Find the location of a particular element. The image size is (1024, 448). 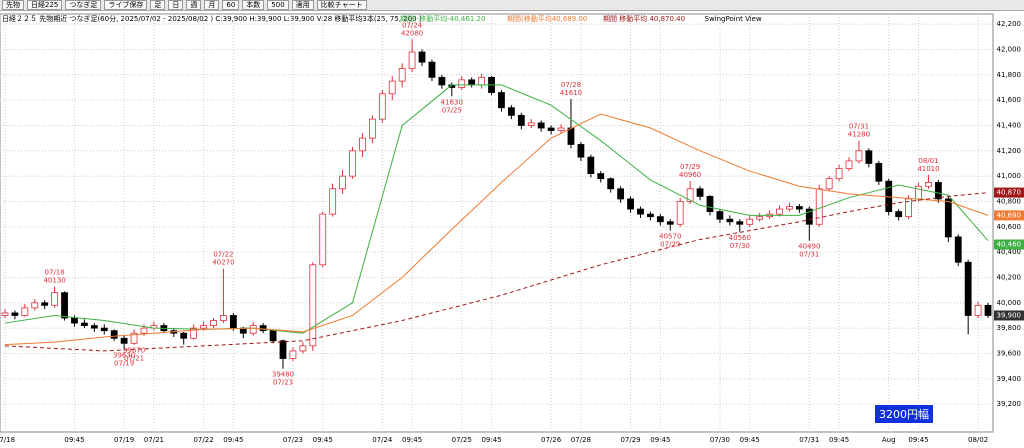

swing-date: 07/24 is located at coordinates (412, 25).